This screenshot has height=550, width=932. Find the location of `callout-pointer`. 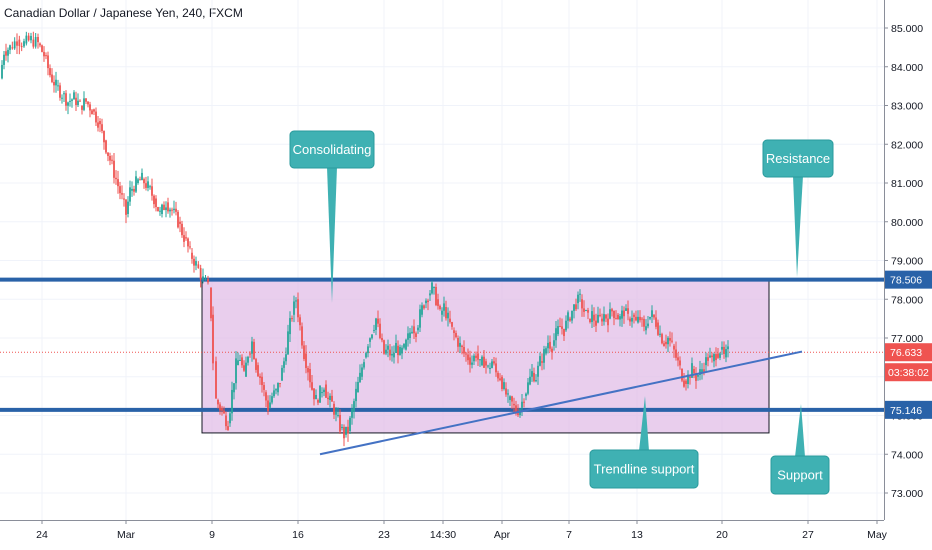

callout-pointer is located at coordinates (644, 423).